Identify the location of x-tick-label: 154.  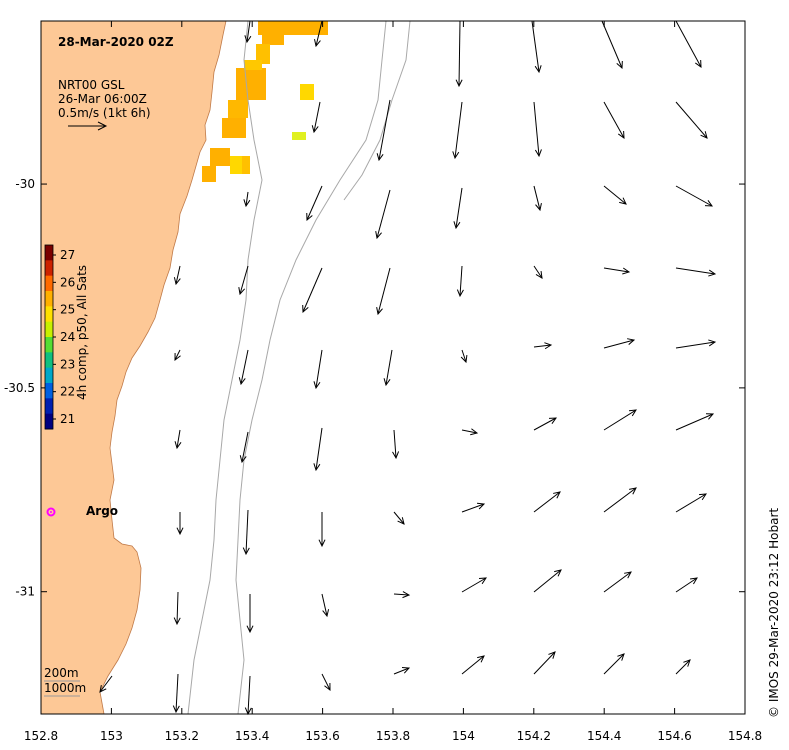
(463, 736).